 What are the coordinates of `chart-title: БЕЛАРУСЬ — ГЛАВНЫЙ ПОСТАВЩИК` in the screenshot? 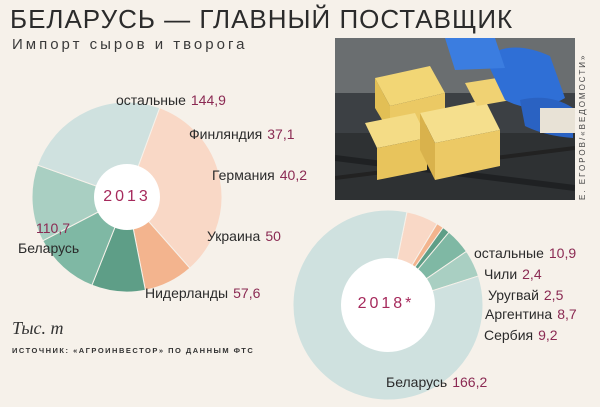 It's located at (262, 19).